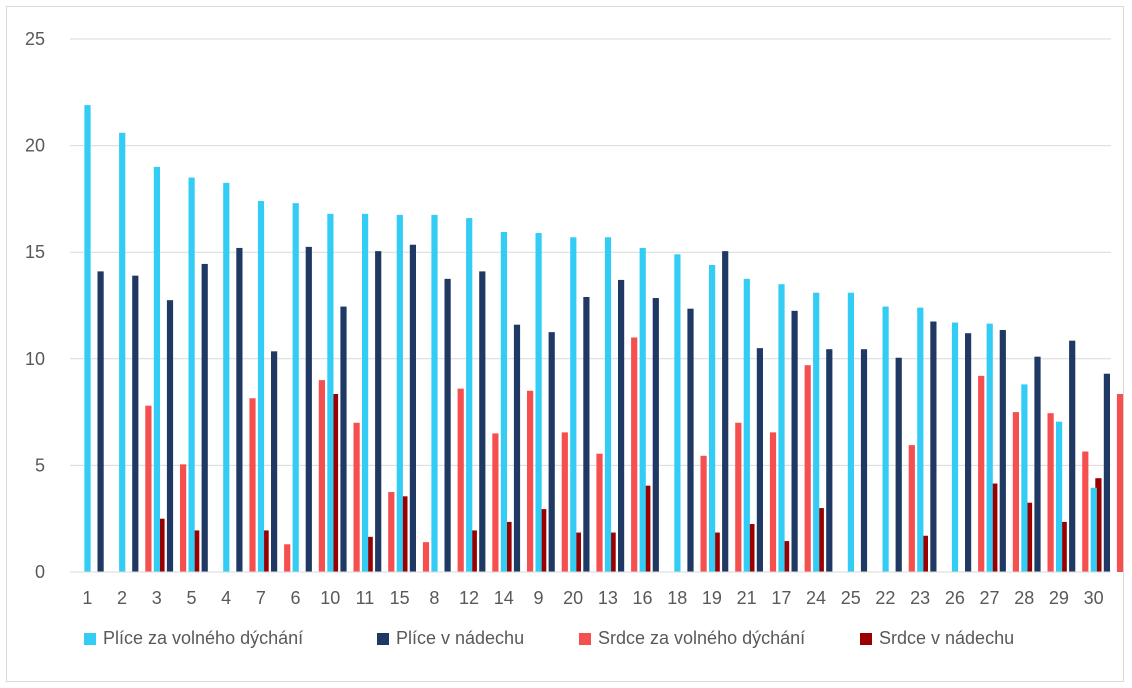 The height and width of the screenshot is (688, 1132). I want to click on x-tick-label: 17, so click(781, 598).